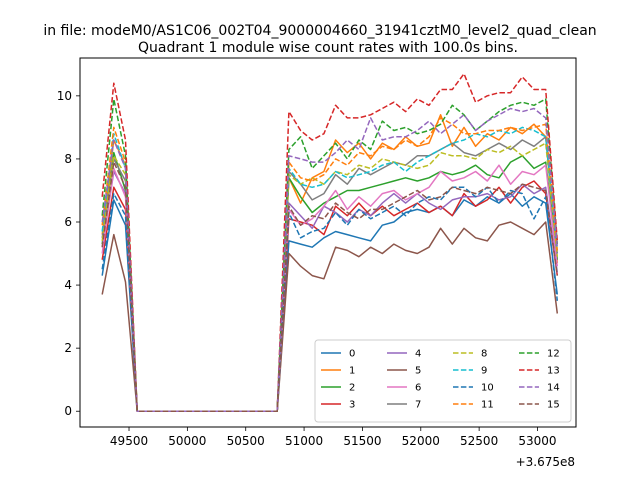 The image size is (640, 480). I want to click on legend-label: 9, so click(484, 371).